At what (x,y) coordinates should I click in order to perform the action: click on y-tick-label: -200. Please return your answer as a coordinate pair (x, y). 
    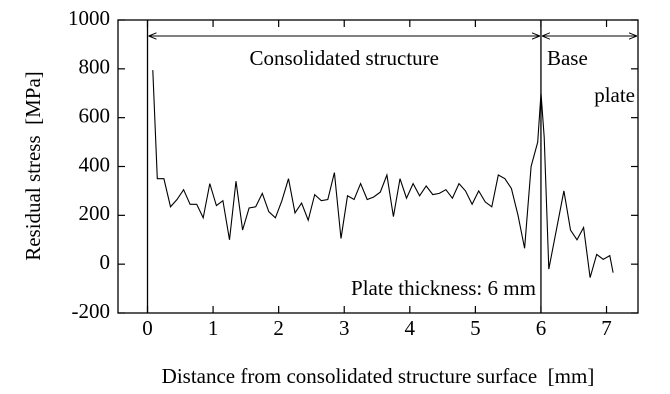
    Looking at the image, I should click on (91, 311).